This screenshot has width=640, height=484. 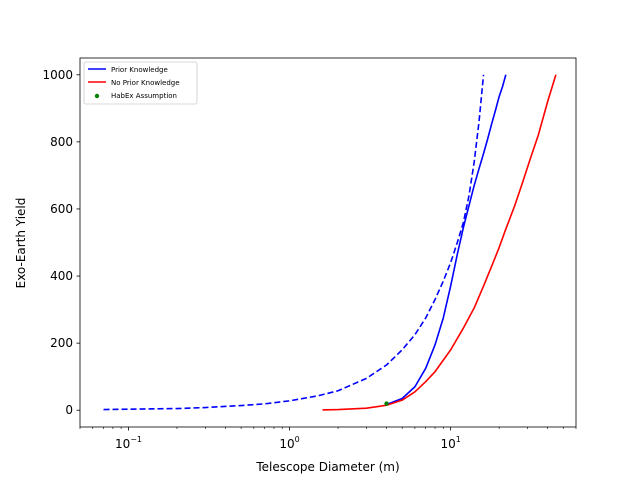 What do you see at coordinates (139, 70) in the screenshot?
I see `legend-label-prior-knowledge: Prior Knowledge` at bounding box center [139, 70].